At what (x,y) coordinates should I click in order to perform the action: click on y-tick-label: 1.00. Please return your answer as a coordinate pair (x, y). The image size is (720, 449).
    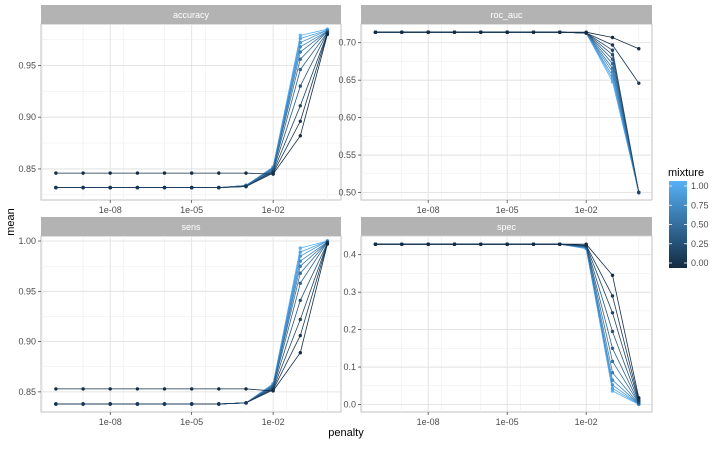
    Looking at the image, I should click on (27, 241).